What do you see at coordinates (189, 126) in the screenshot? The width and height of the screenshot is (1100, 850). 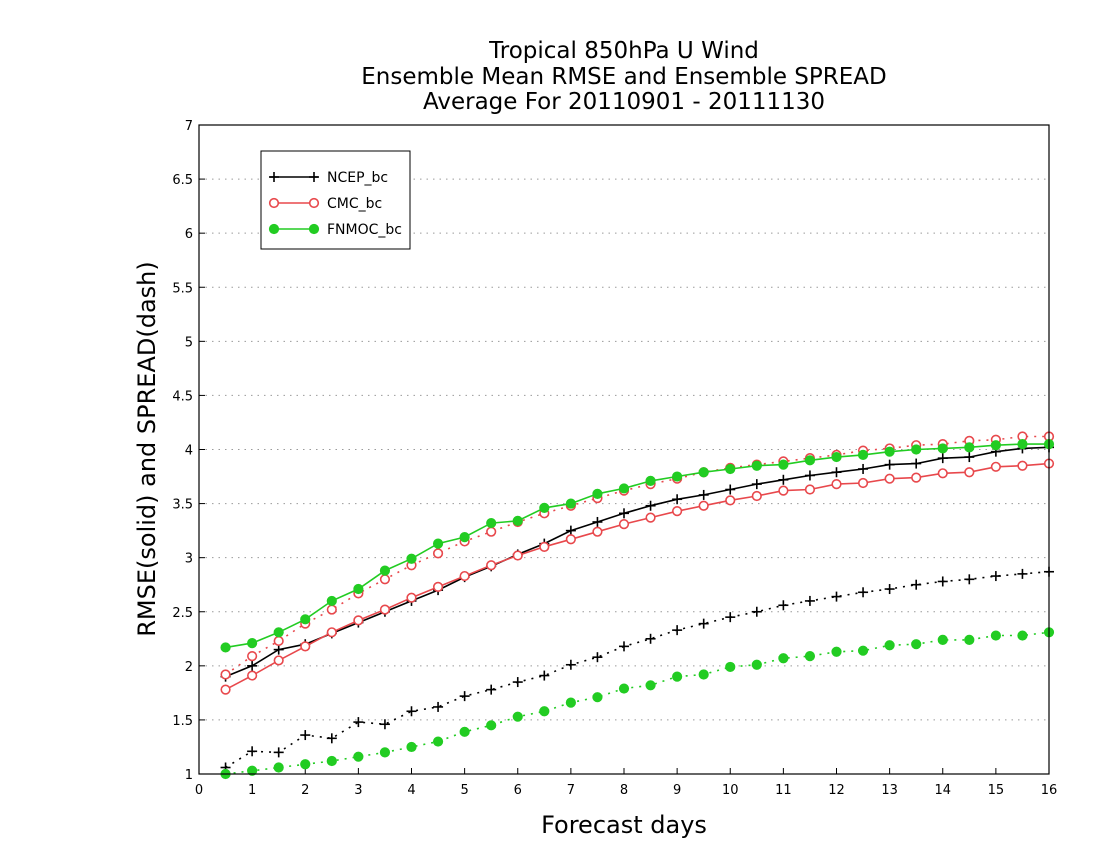 I see `y-tick-label: 7` at bounding box center [189, 126].